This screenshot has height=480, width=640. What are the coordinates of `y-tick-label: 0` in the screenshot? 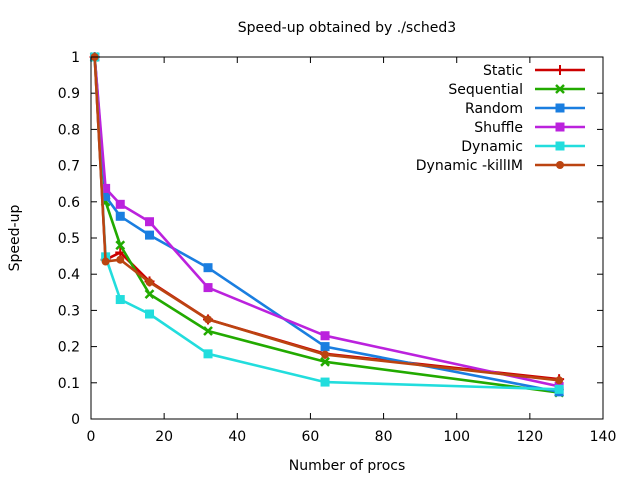 It's located at (75, 420).